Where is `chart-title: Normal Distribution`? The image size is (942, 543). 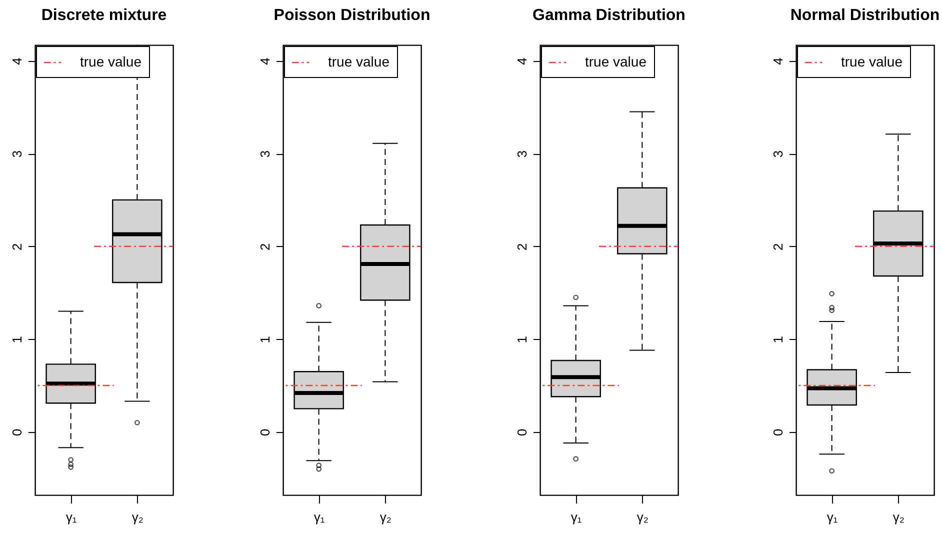 chart-title: Normal Distribution is located at coordinates (865, 15).